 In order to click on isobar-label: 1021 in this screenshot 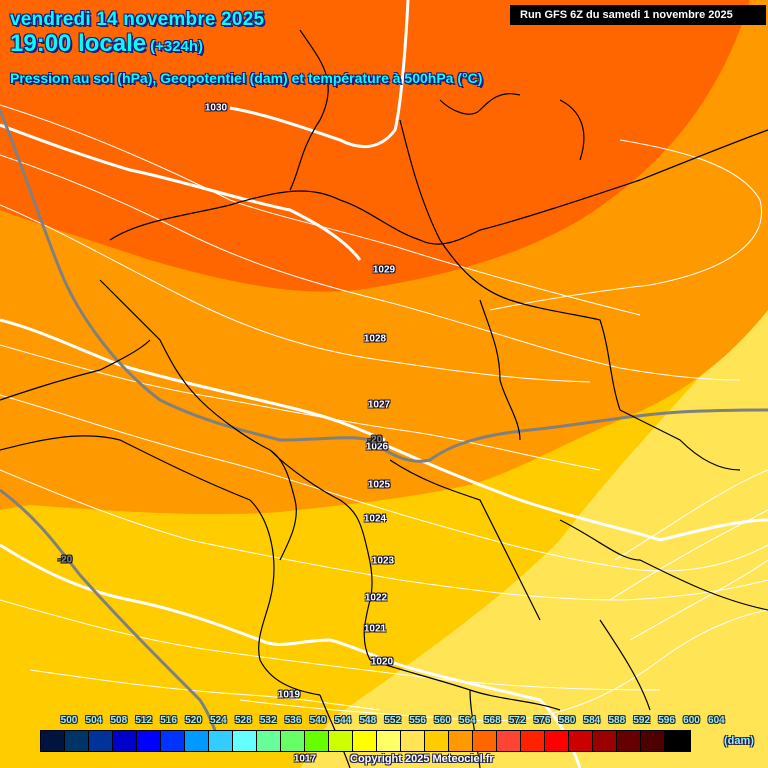, I will do `click(375, 629)`.